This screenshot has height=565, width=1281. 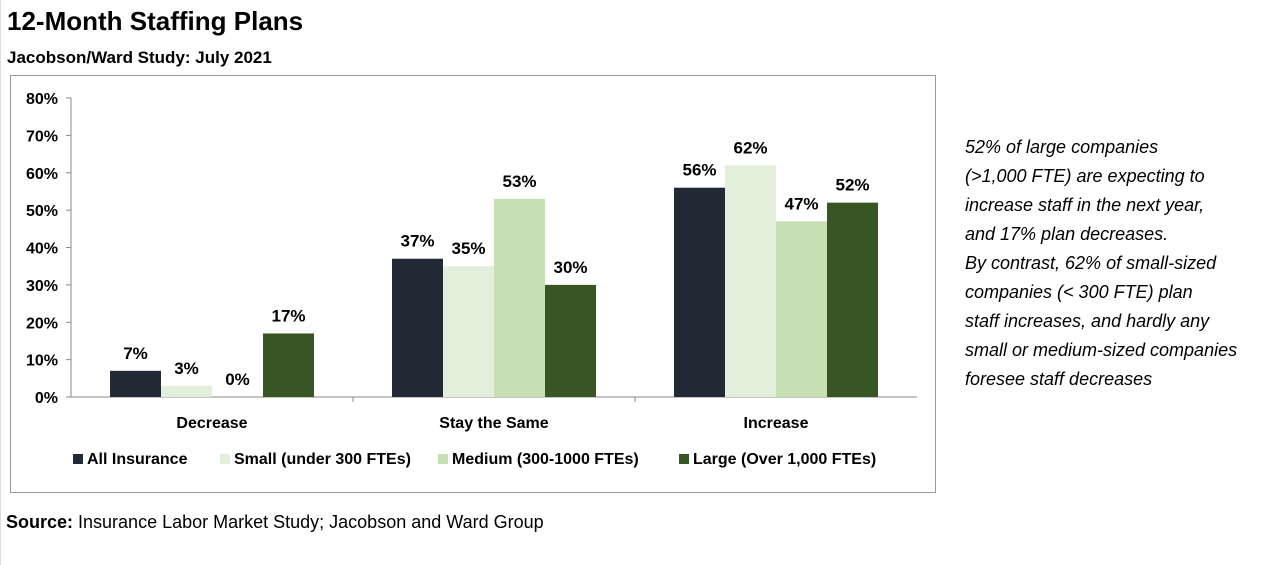 What do you see at coordinates (42, 99) in the screenshot?
I see `y-tick-label: 80%` at bounding box center [42, 99].